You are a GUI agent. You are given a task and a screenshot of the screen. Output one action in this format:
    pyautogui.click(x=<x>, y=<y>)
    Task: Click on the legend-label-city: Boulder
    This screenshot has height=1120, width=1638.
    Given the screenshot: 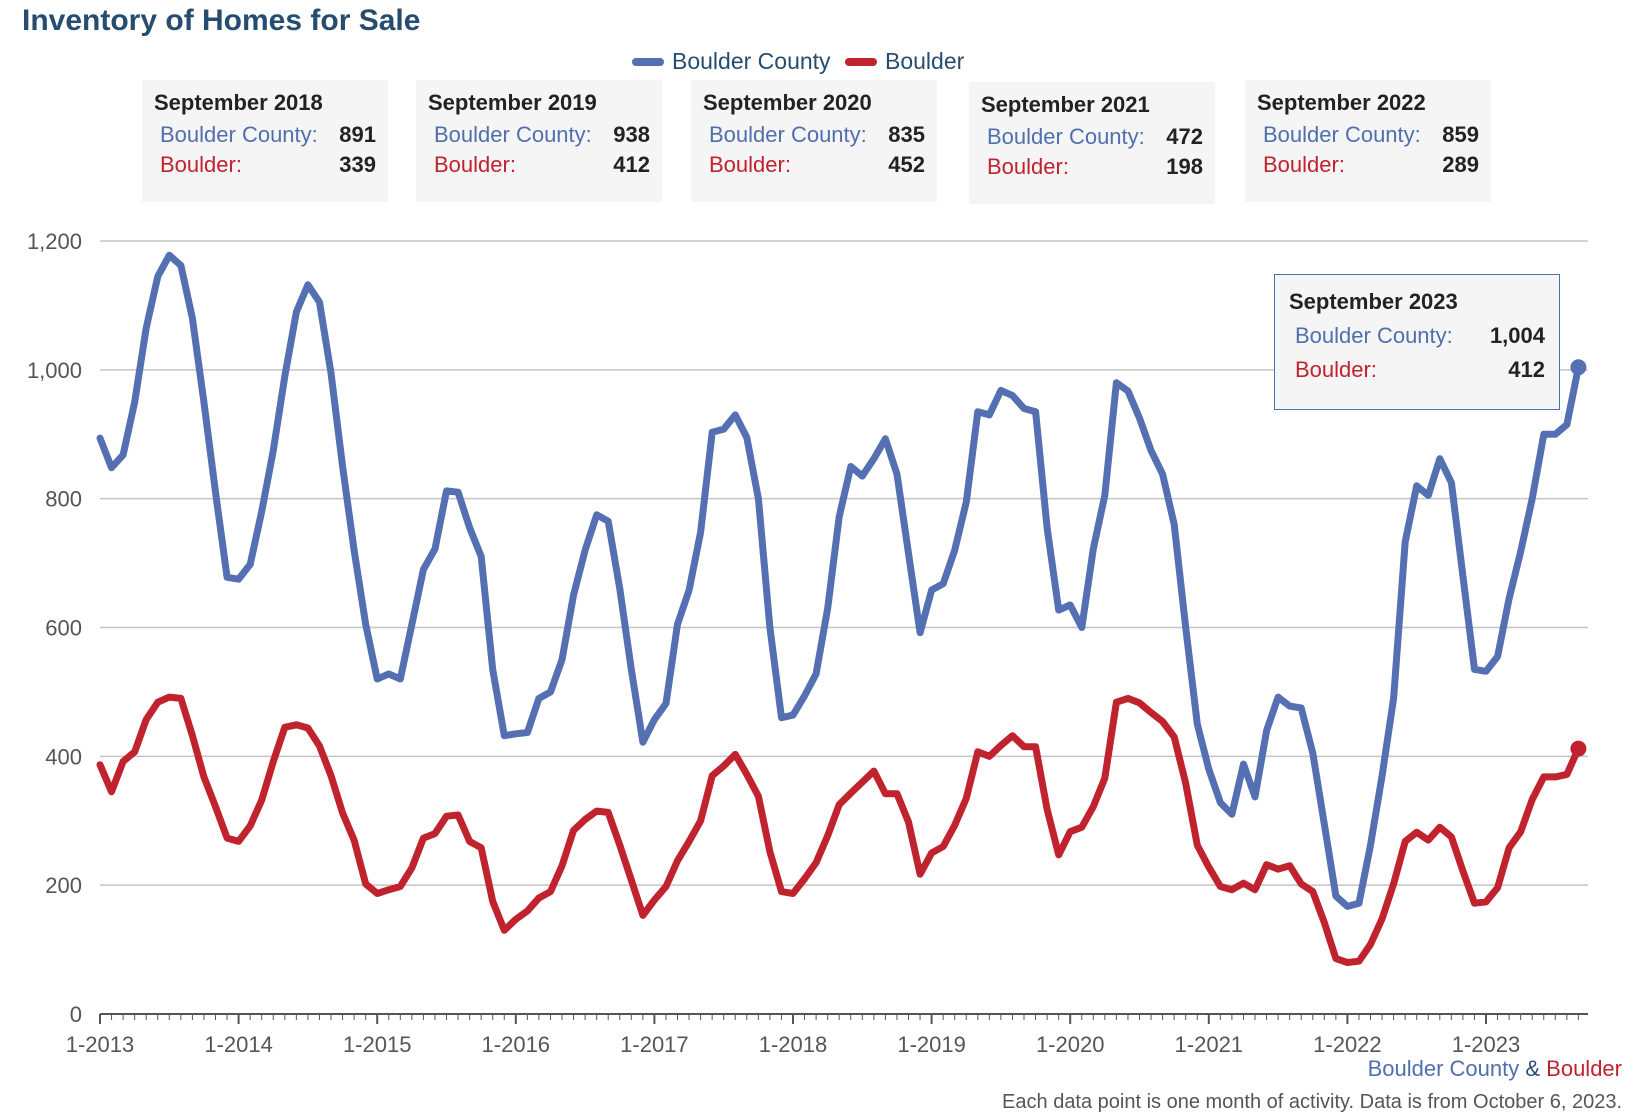 What is the action you would take?
    pyautogui.click(x=925, y=61)
    